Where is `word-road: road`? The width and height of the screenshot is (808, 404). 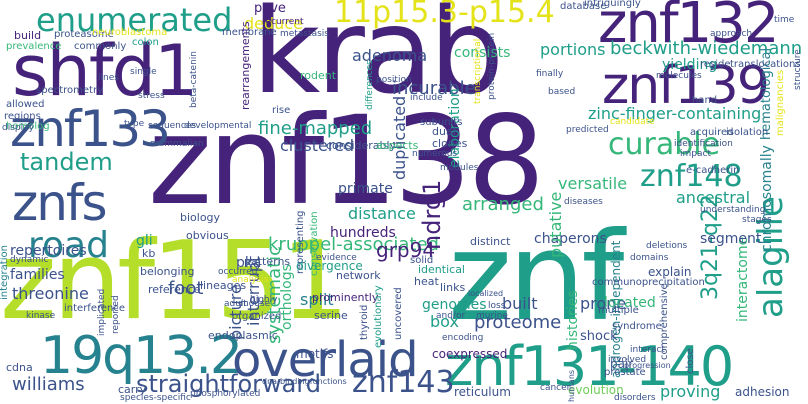 word-road: road is located at coordinates (68, 245).